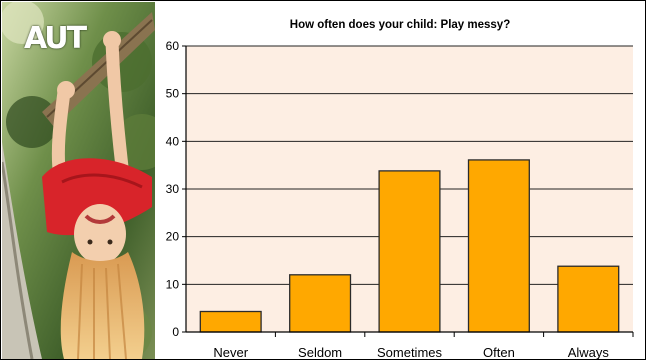  Describe the element at coordinates (173, 237) in the screenshot. I see `y-tick-label: 20` at that location.